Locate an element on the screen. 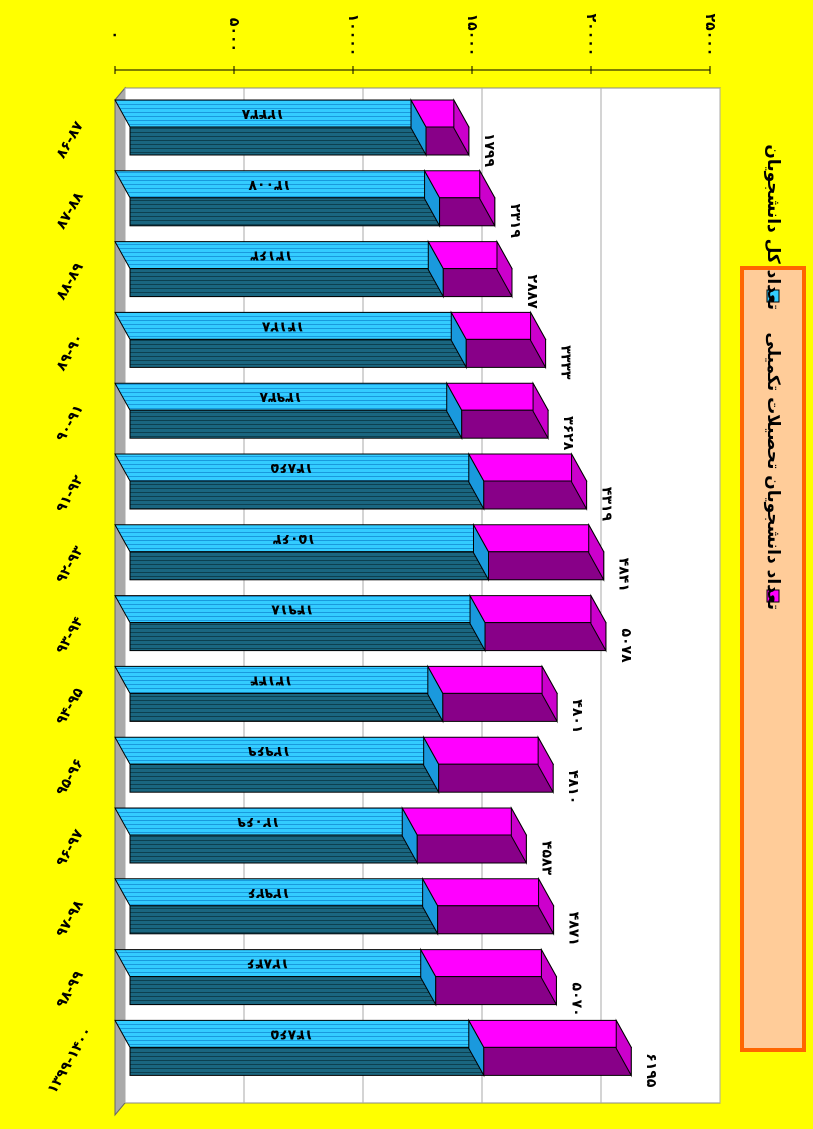 This screenshot has width=813, height=1129. value-label: ۱۴۹۱۸ is located at coordinates (292, 610).